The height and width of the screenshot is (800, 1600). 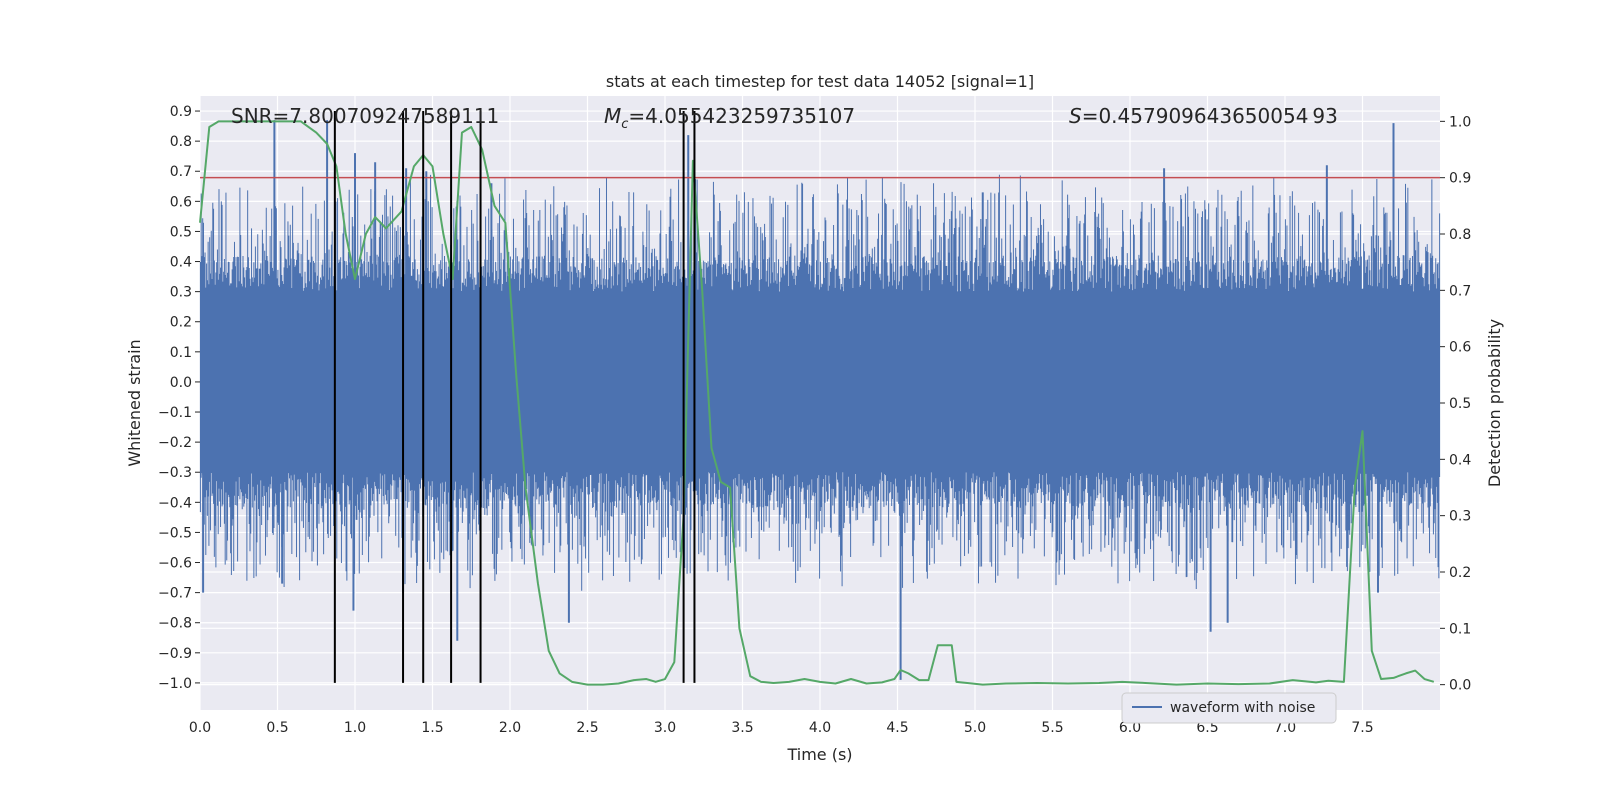 What do you see at coordinates (1460, 235) in the screenshot?
I see `y-tick-label-right: 0.8` at bounding box center [1460, 235].